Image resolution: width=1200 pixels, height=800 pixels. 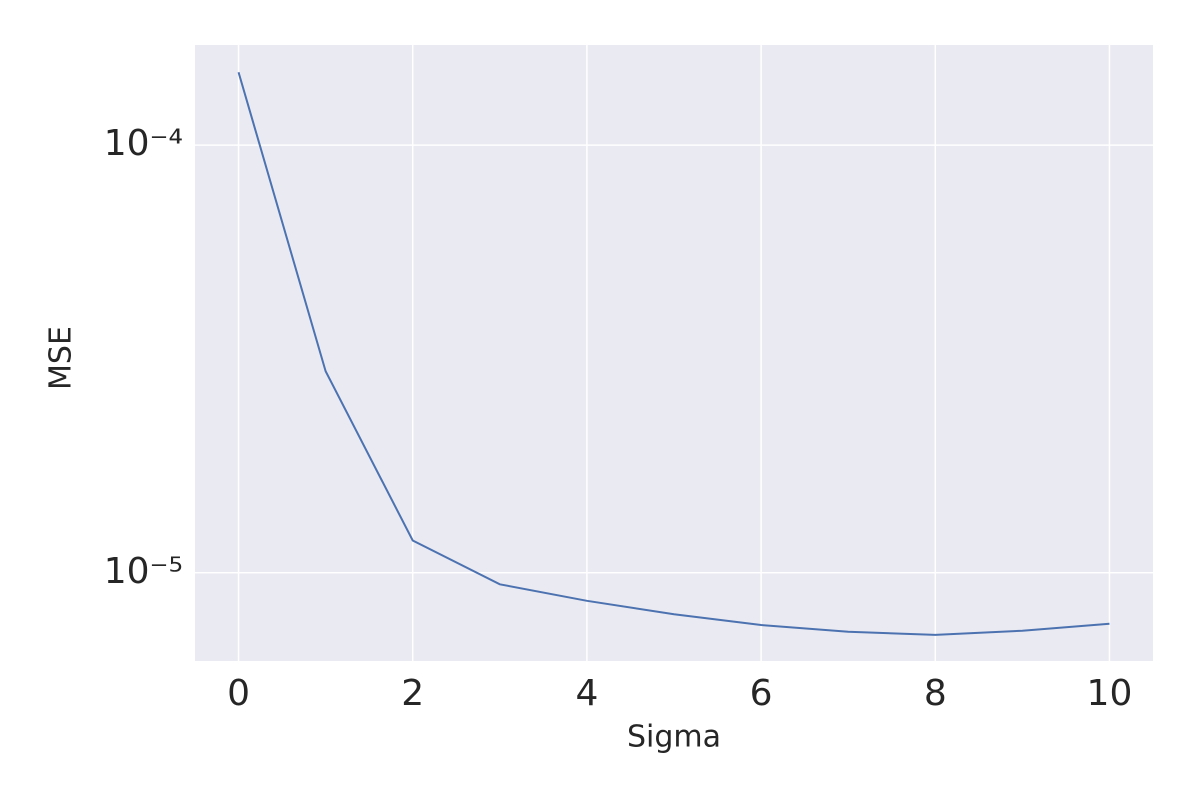 What do you see at coordinates (143, 571) in the screenshot?
I see `y-tick-label: 10⁻⁵` at bounding box center [143, 571].